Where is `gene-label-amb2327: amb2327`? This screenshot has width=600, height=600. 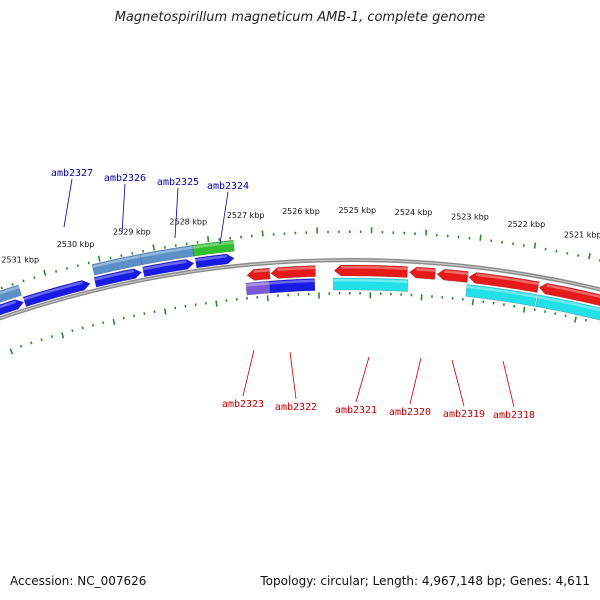
gene-label-amb2327: amb2327 is located at coordinates (72, 173).